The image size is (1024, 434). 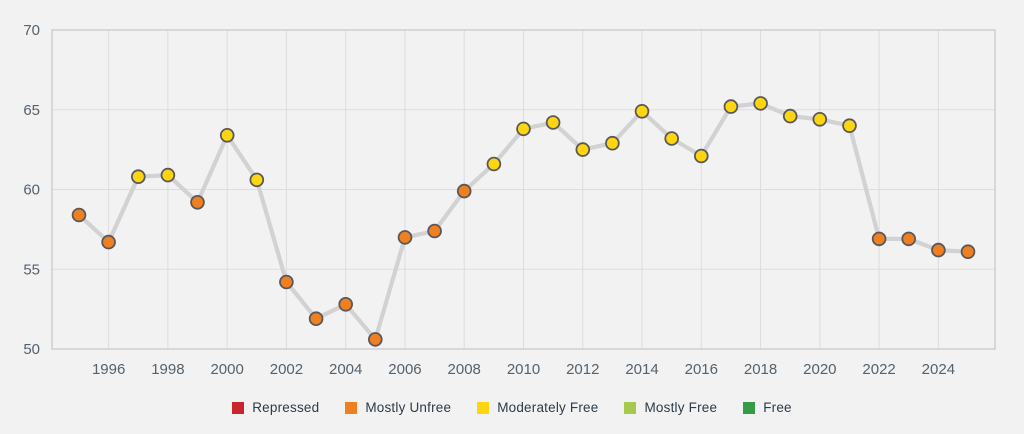 I want to click on legend-item-mostly-unfree: Mostly Unfree, so click(x=398, y=407).